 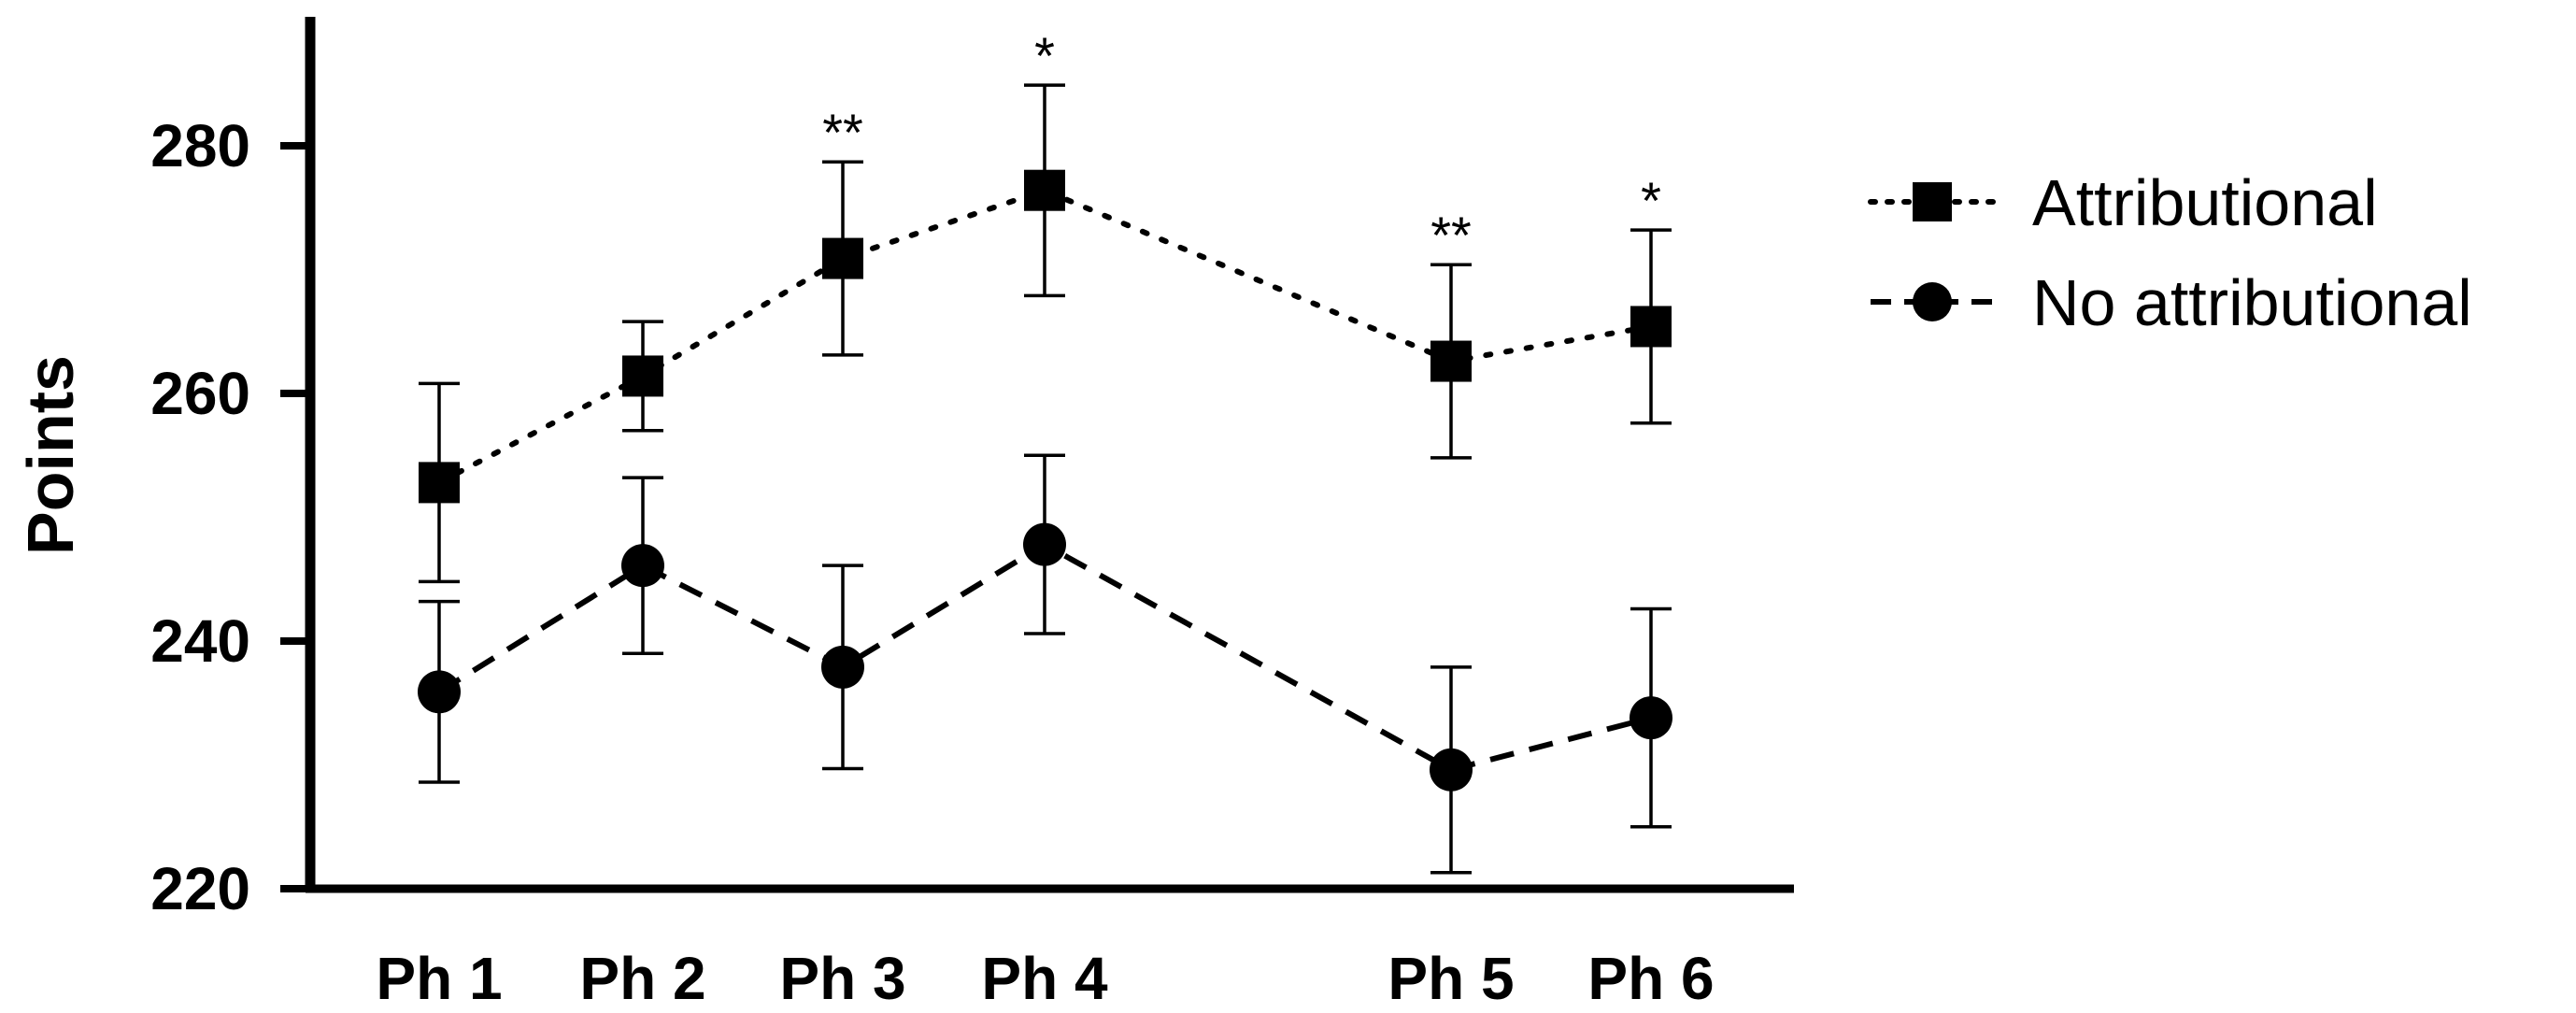 I want to click on legend: Attributional No attributional, so click(x=2170, y=253).